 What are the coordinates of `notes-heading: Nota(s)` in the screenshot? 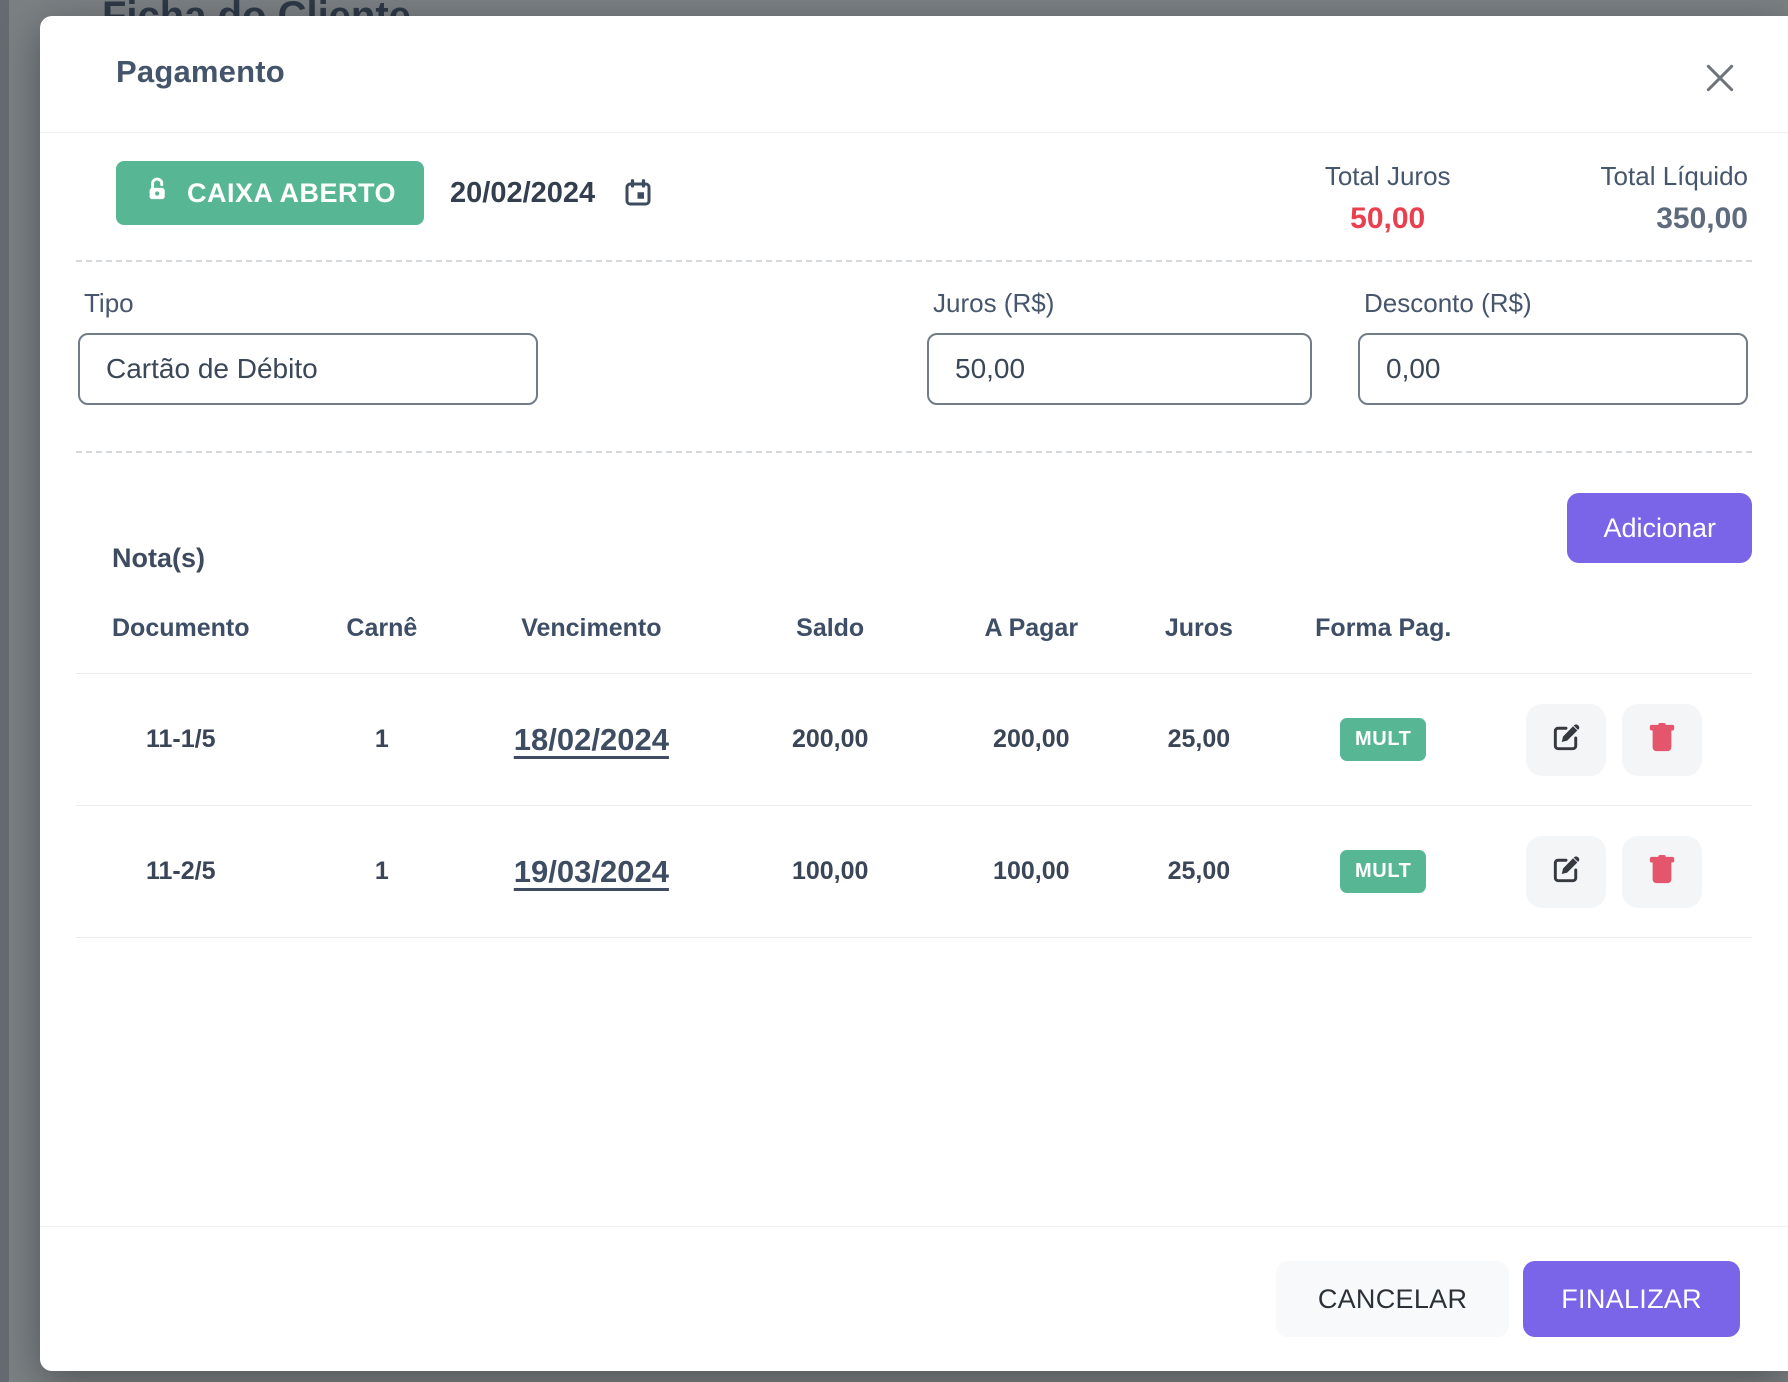 It's located at (158, 558).